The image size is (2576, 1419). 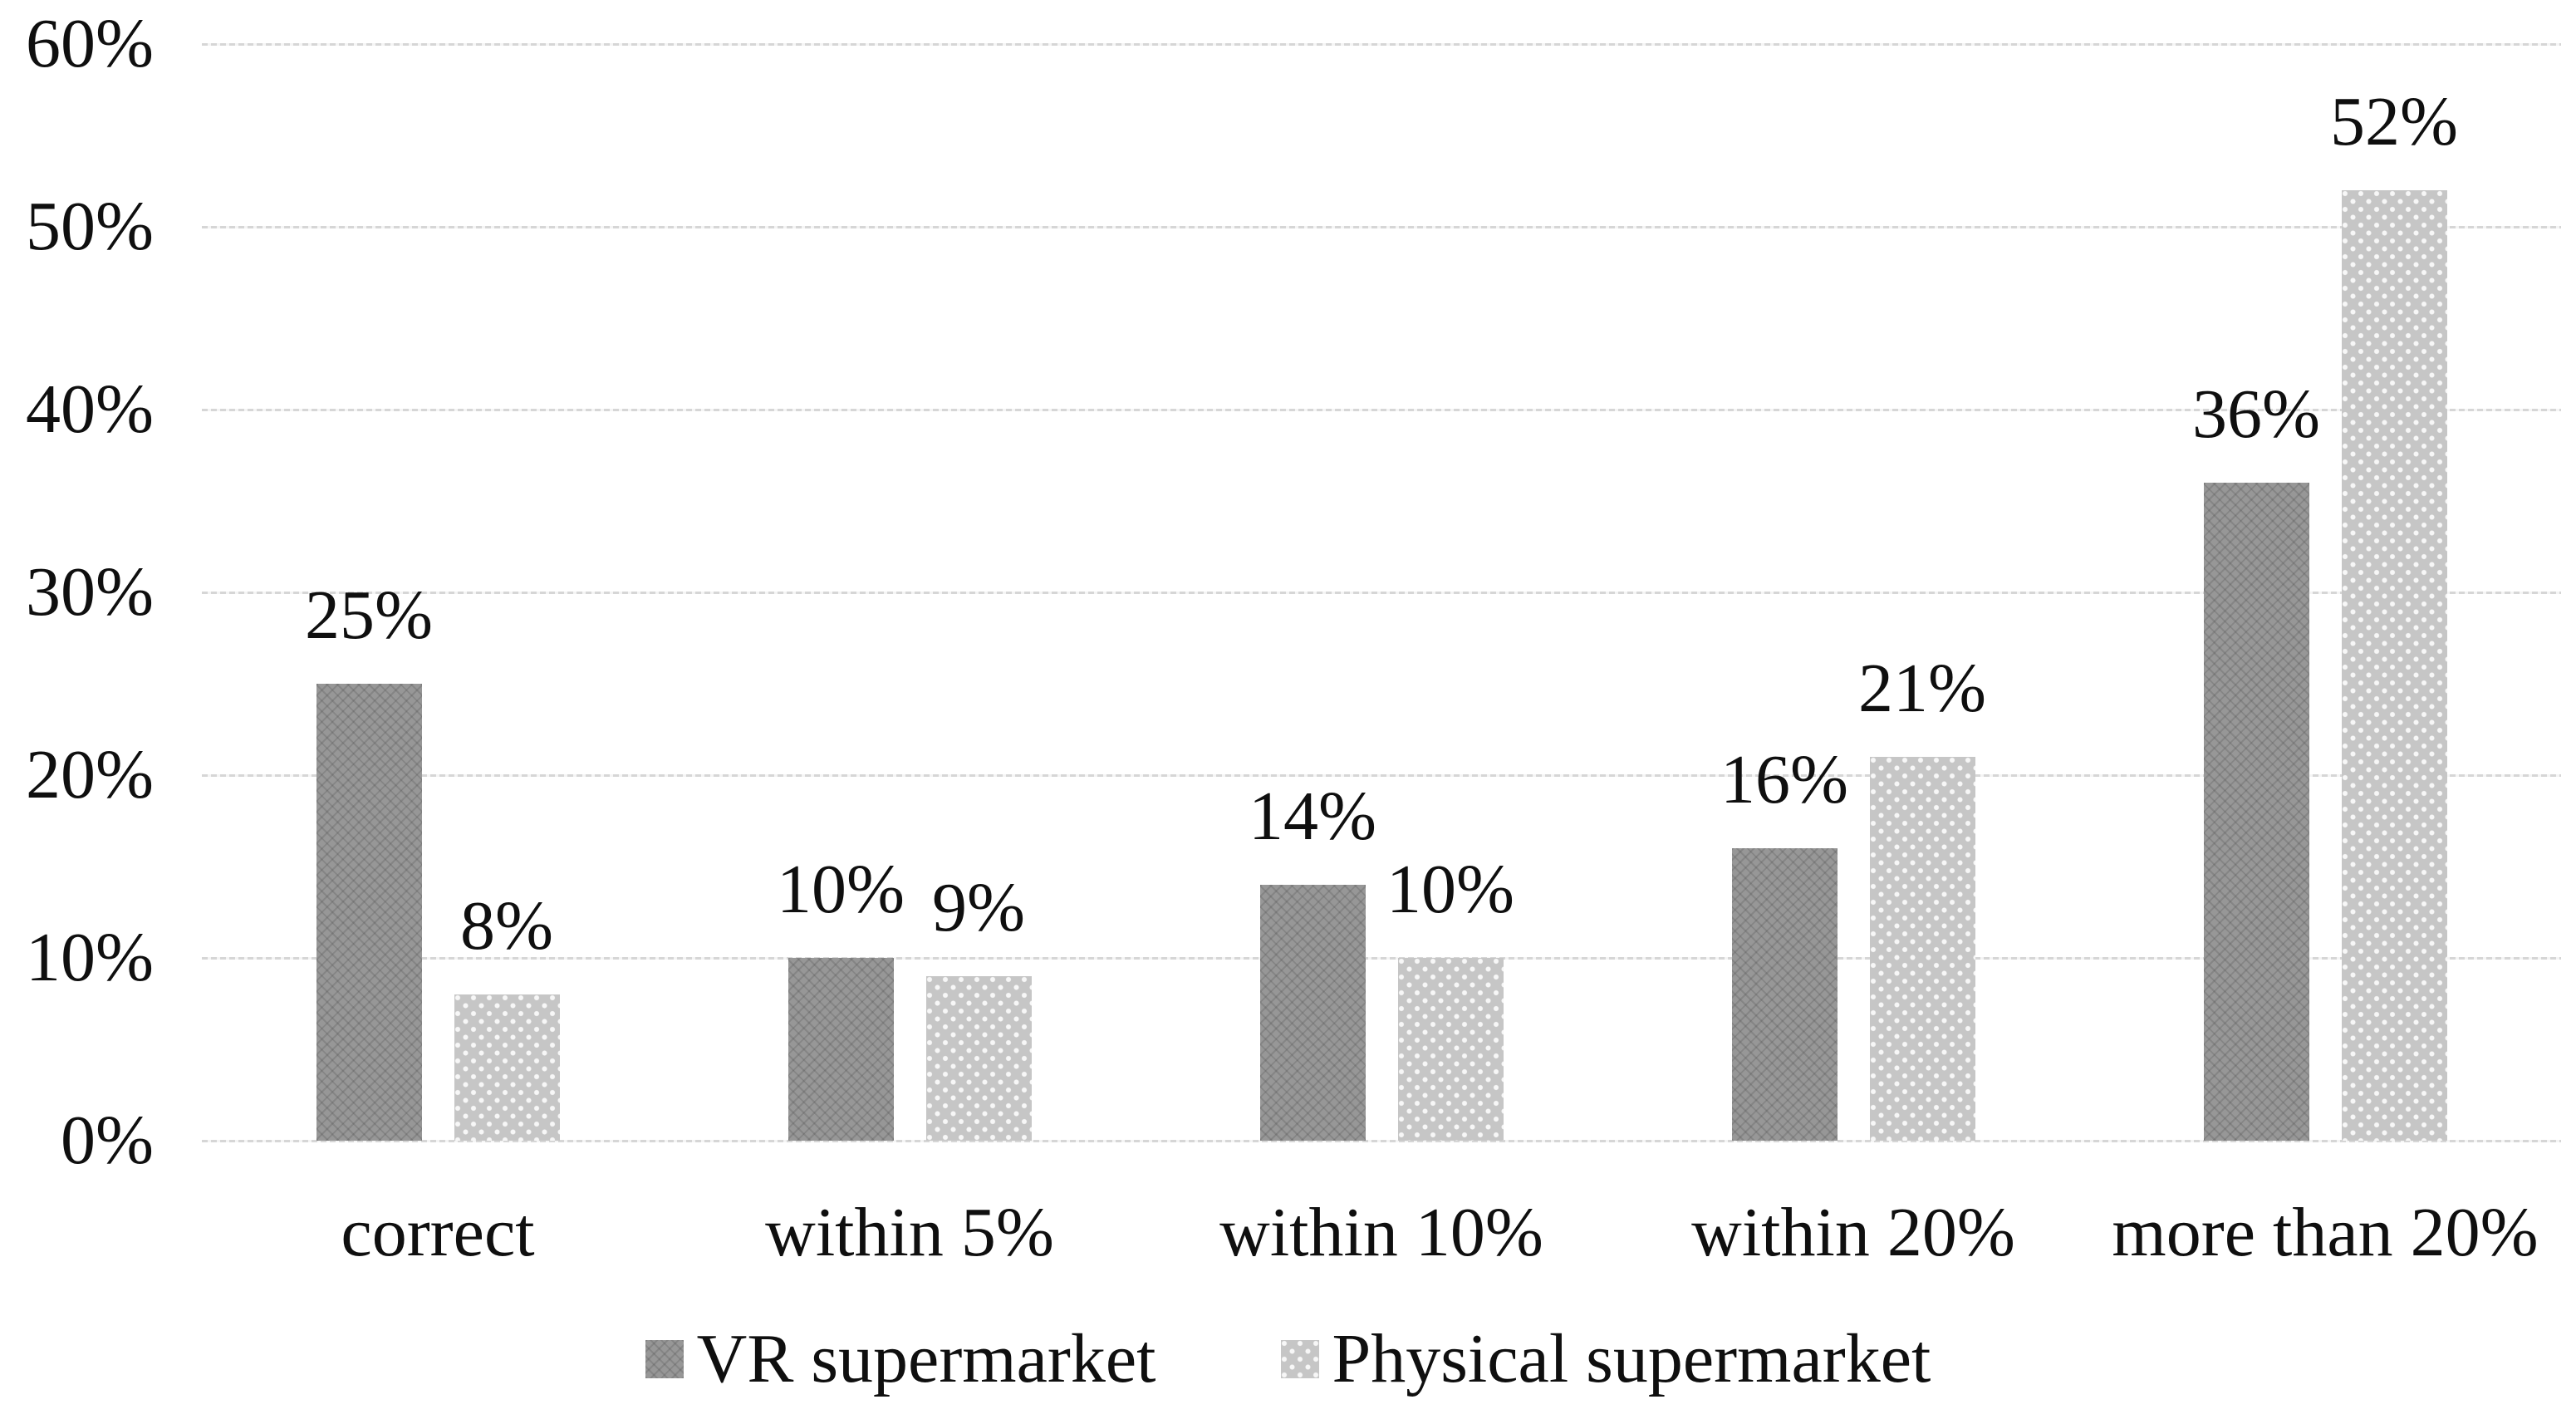 What do you see at coordinates (90, 592) in the screenshot?
I see `y-axis-tick-label: 30%` at bounding box center [90, 592].